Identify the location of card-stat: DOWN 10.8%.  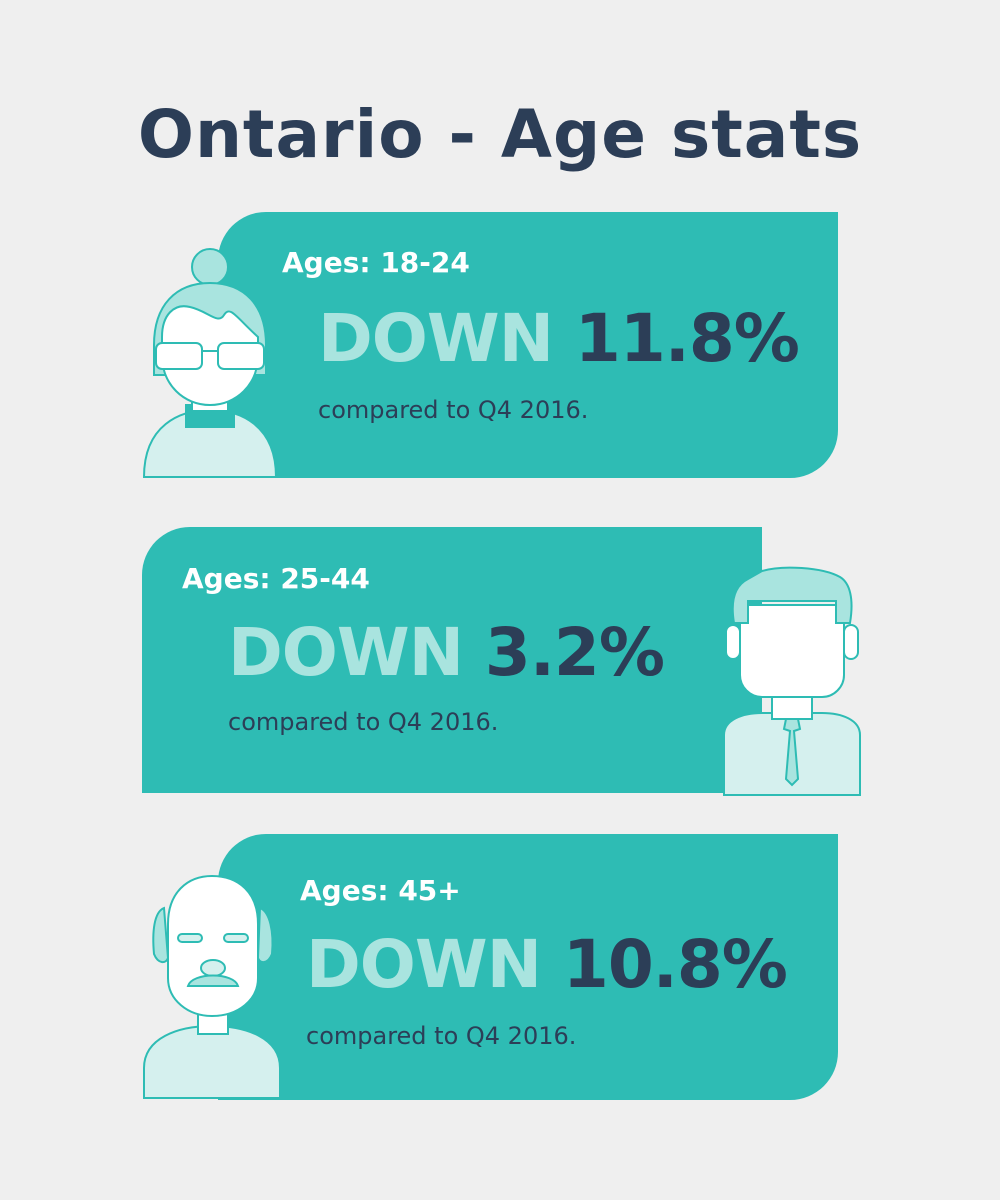
(547, 965).